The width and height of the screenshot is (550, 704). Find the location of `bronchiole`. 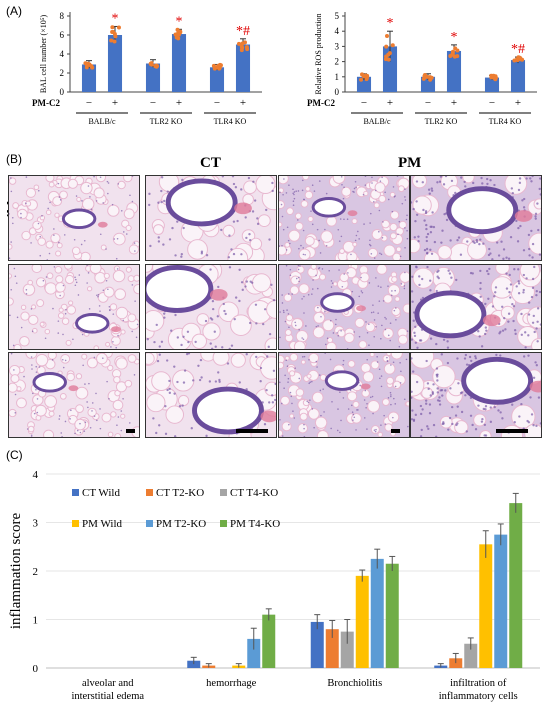

bronchiole is located at coordinates (329, 207).